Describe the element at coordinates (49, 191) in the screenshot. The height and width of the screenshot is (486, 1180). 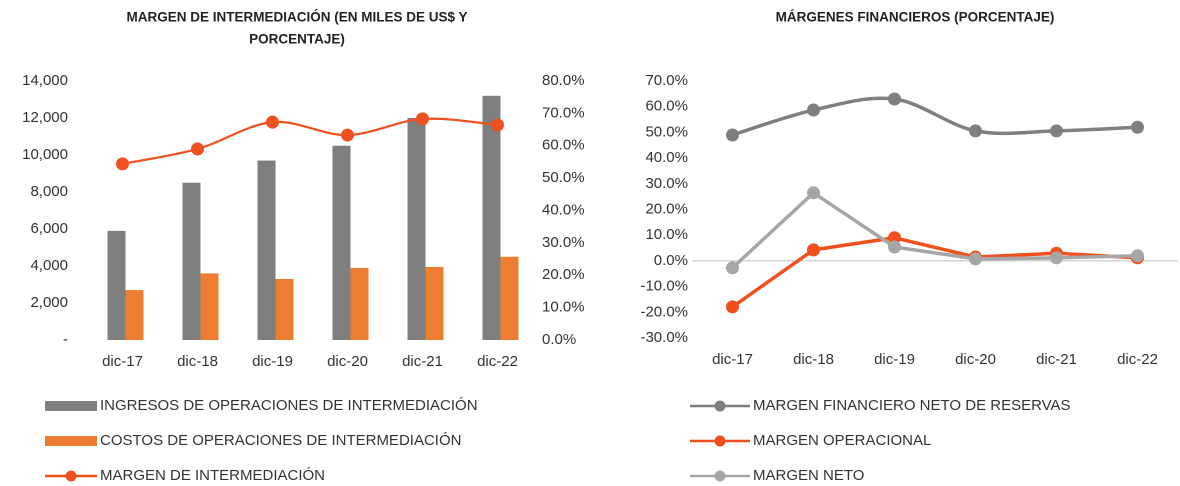
I see `y-tick-label: 8,000` at that location.